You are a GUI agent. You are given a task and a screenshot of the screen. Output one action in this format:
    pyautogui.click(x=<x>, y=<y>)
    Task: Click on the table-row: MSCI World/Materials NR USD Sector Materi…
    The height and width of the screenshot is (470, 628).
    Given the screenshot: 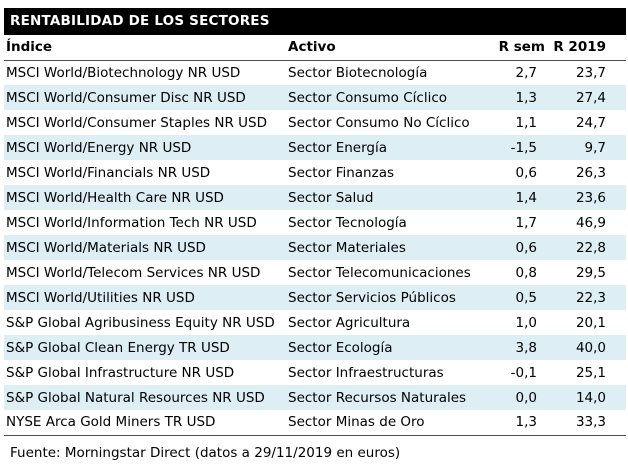 What is the action you would take?
    pyautogui.click(x=315, y=247)
    